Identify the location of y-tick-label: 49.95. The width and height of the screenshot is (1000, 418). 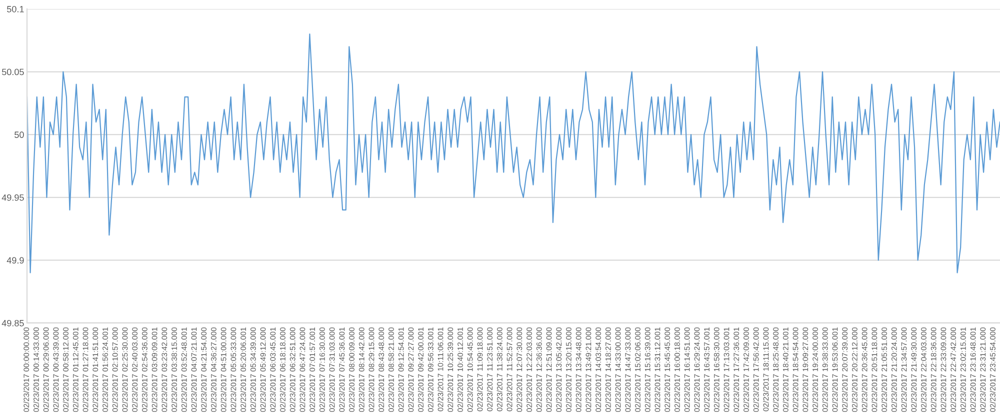
(13, 197).